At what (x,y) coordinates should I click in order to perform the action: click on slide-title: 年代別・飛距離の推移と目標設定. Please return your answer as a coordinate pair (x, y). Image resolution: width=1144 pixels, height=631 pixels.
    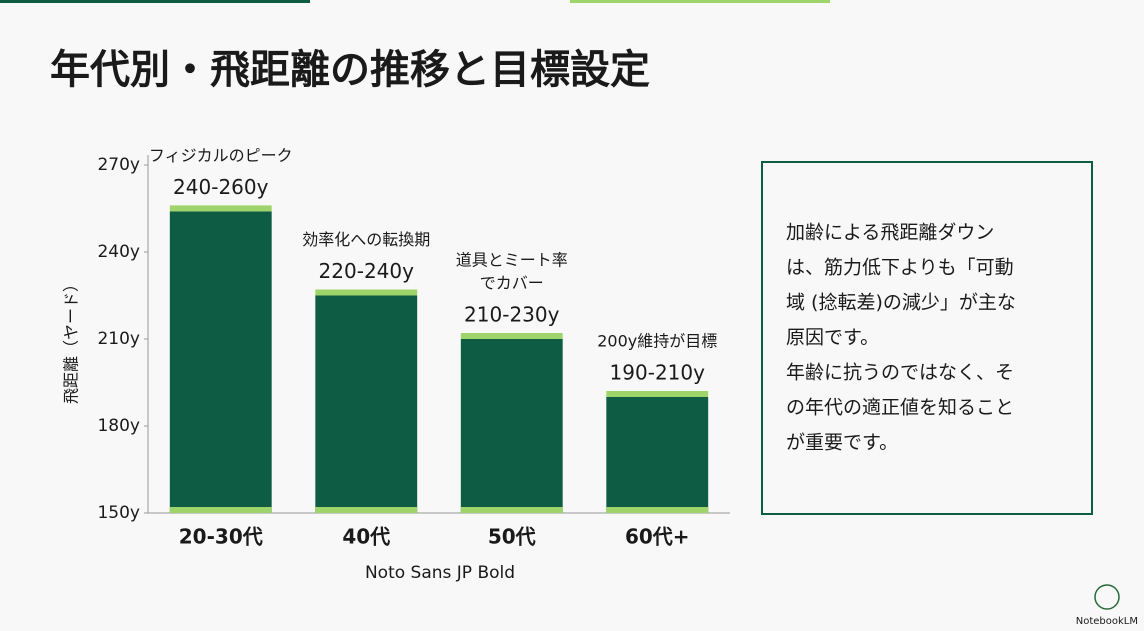
    Looking at the image, I should click on (350, 70).